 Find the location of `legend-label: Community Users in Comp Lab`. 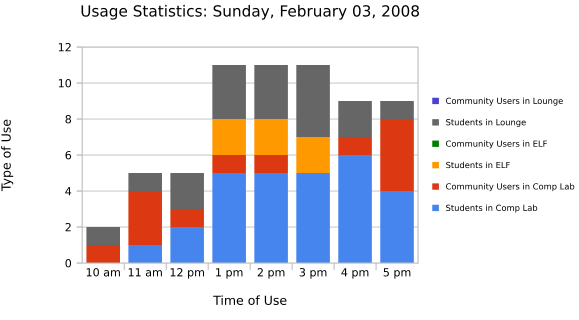

legend-label: Community Users in Comp Lab is located at coordinates (510, 187).